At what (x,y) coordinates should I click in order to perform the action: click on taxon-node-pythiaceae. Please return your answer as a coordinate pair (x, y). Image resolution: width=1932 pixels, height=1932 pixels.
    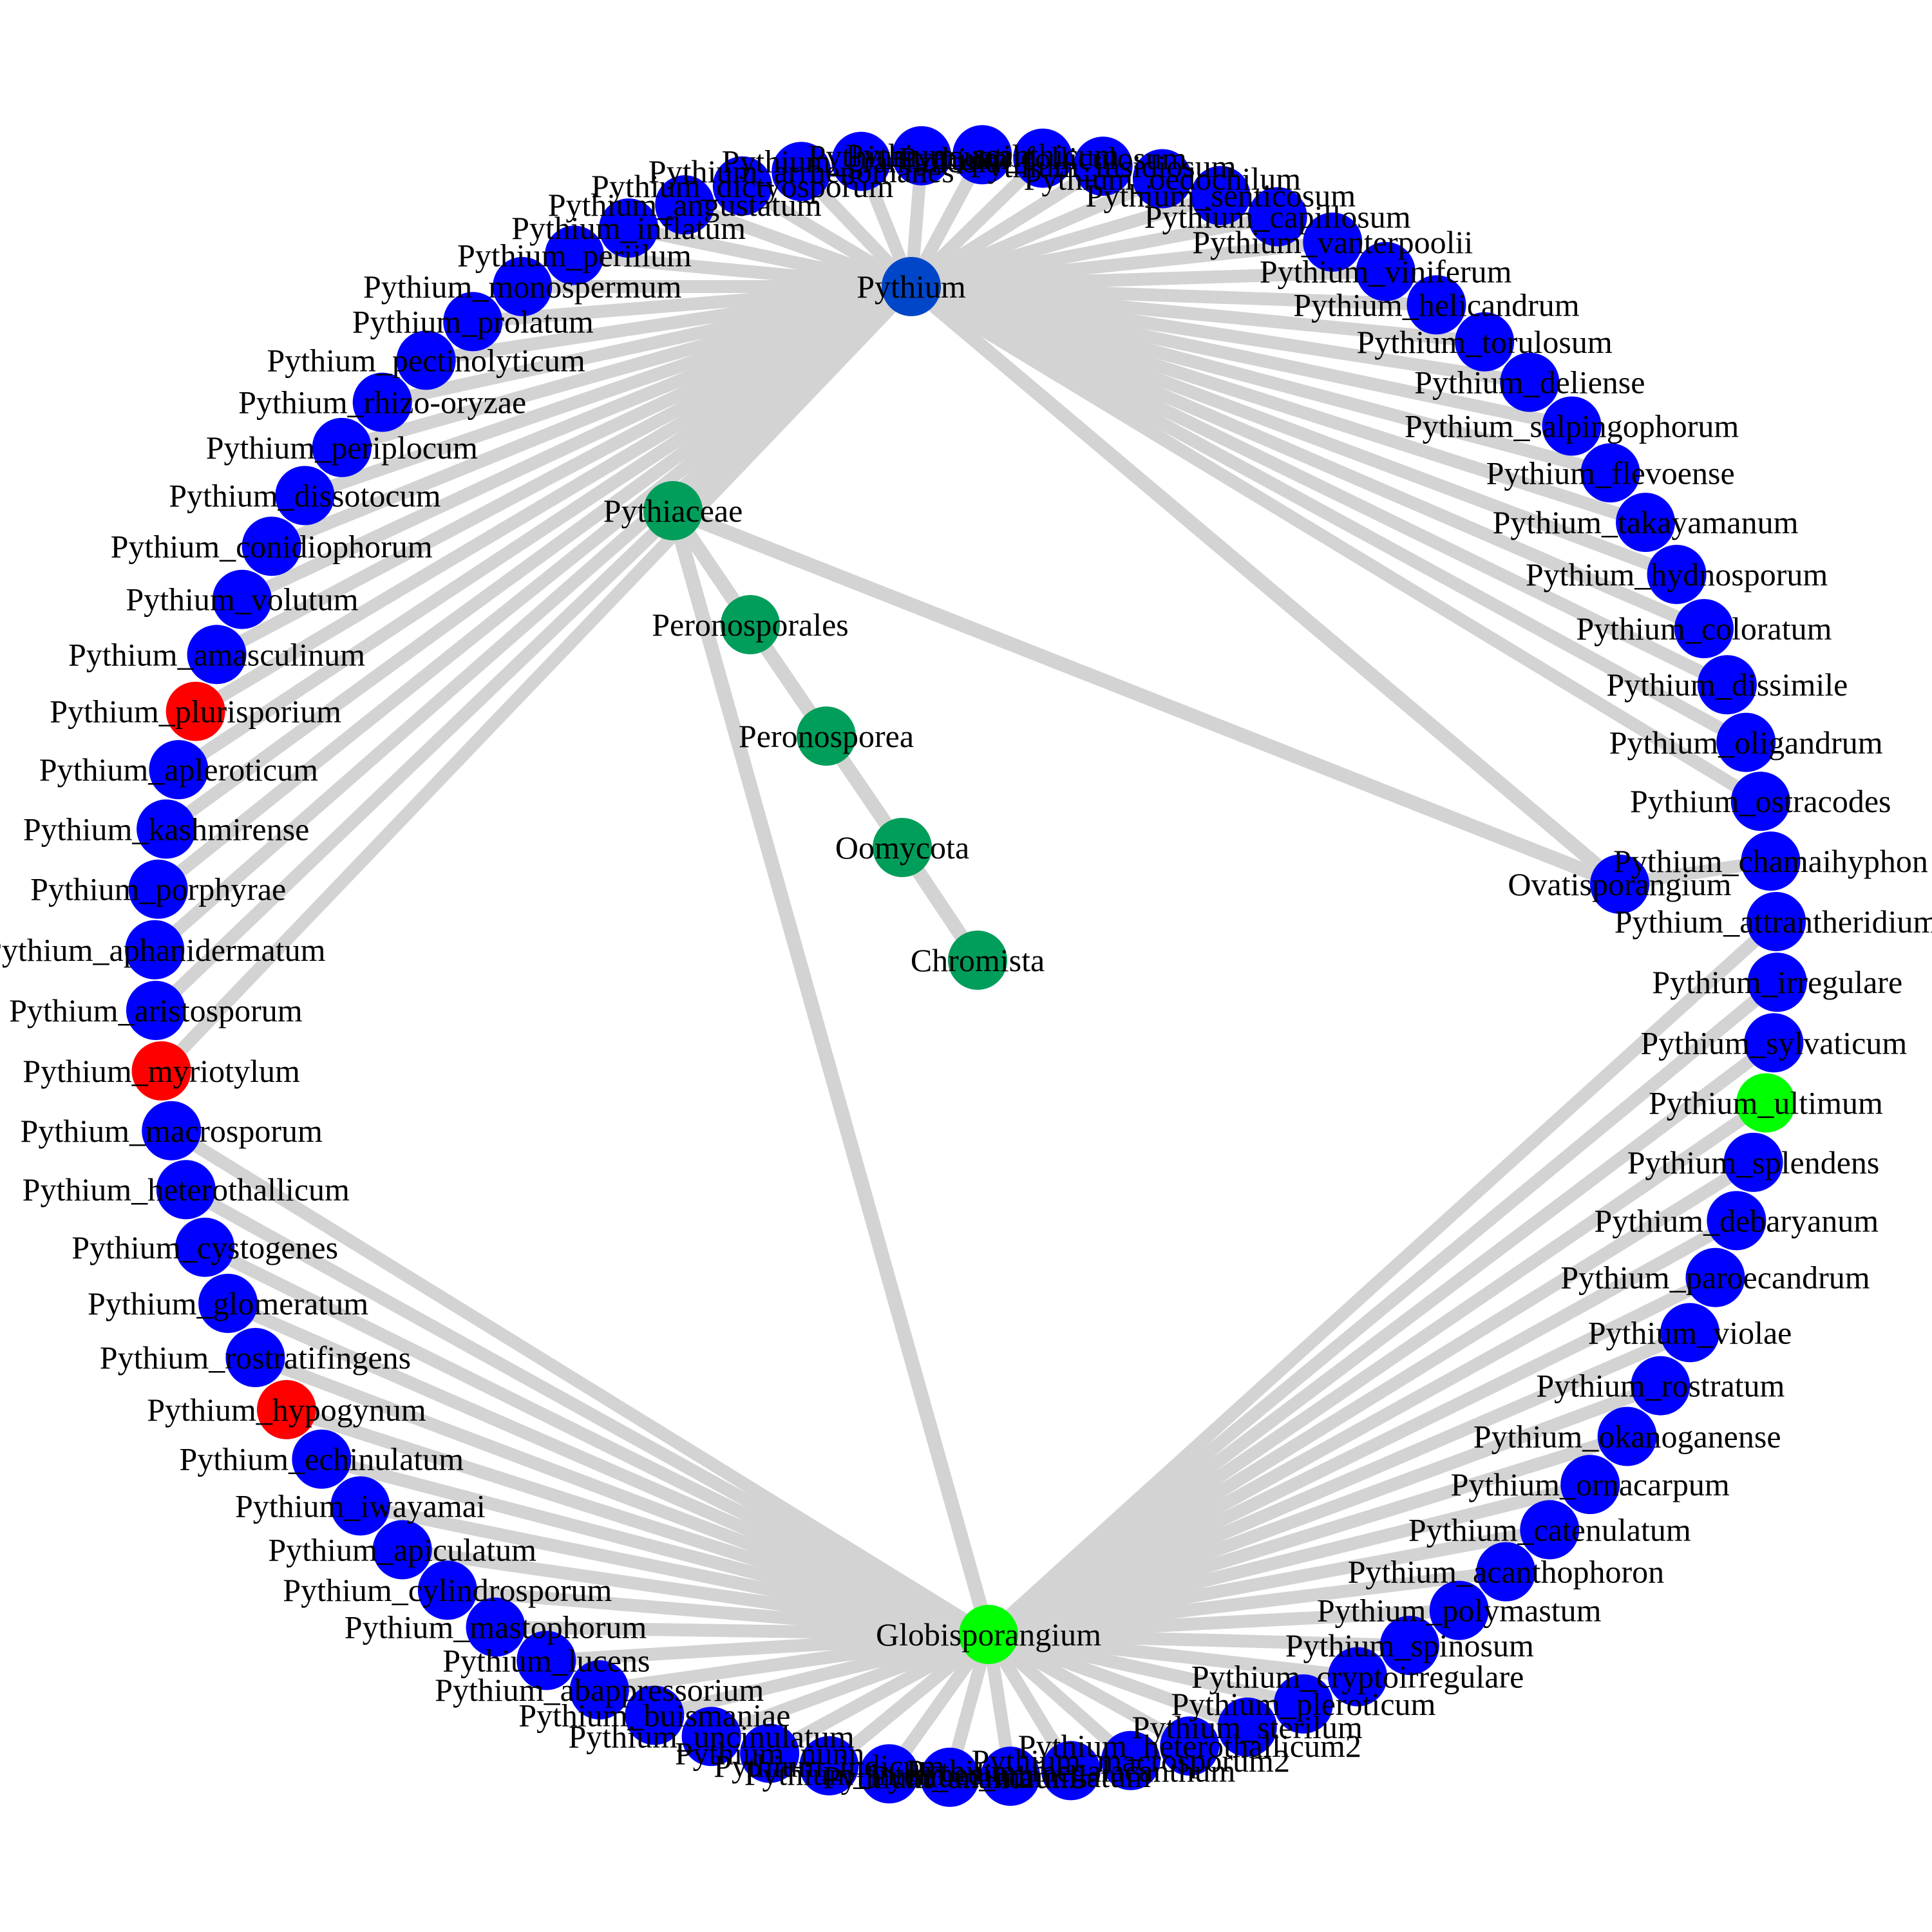
    Looking at the image, I should click on (673, 511).